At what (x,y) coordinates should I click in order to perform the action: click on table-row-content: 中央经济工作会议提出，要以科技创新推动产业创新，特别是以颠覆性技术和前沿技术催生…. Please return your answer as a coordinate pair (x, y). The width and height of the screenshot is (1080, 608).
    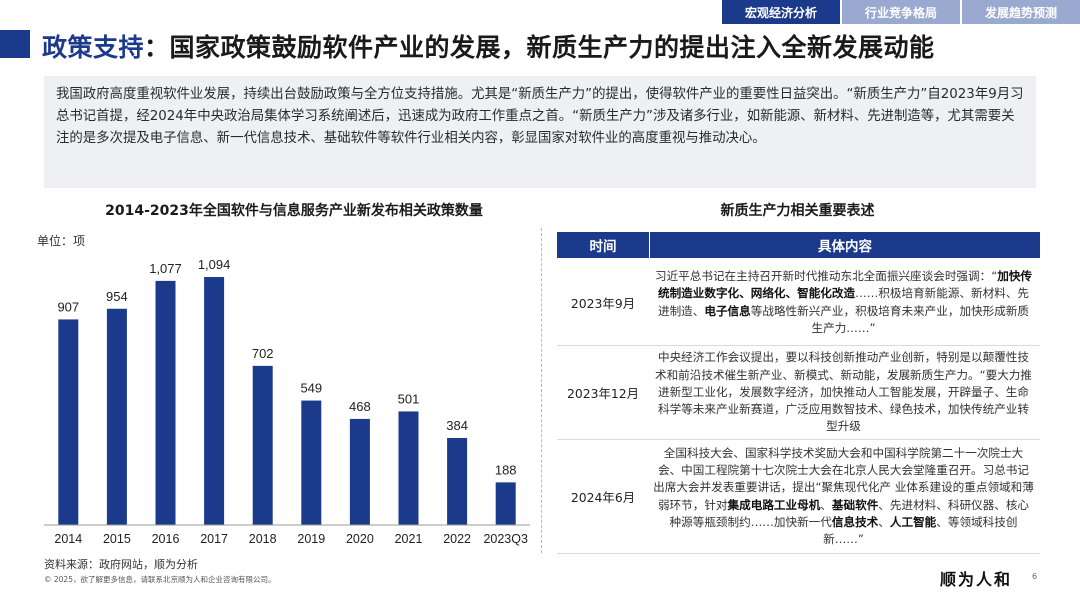
    Looking at the image, I should click on (844, 392).